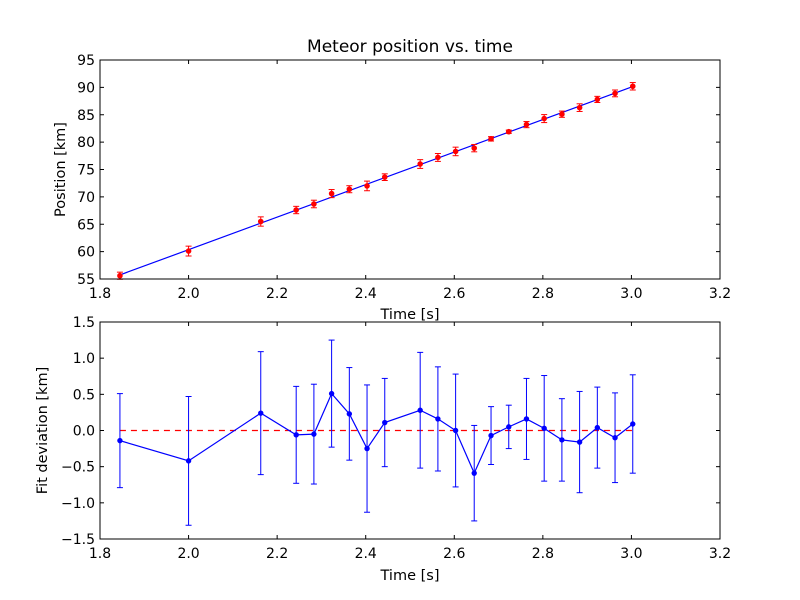 The image size is (800, 600). I want to click on y-tick-label: 55, so click(86, 280).